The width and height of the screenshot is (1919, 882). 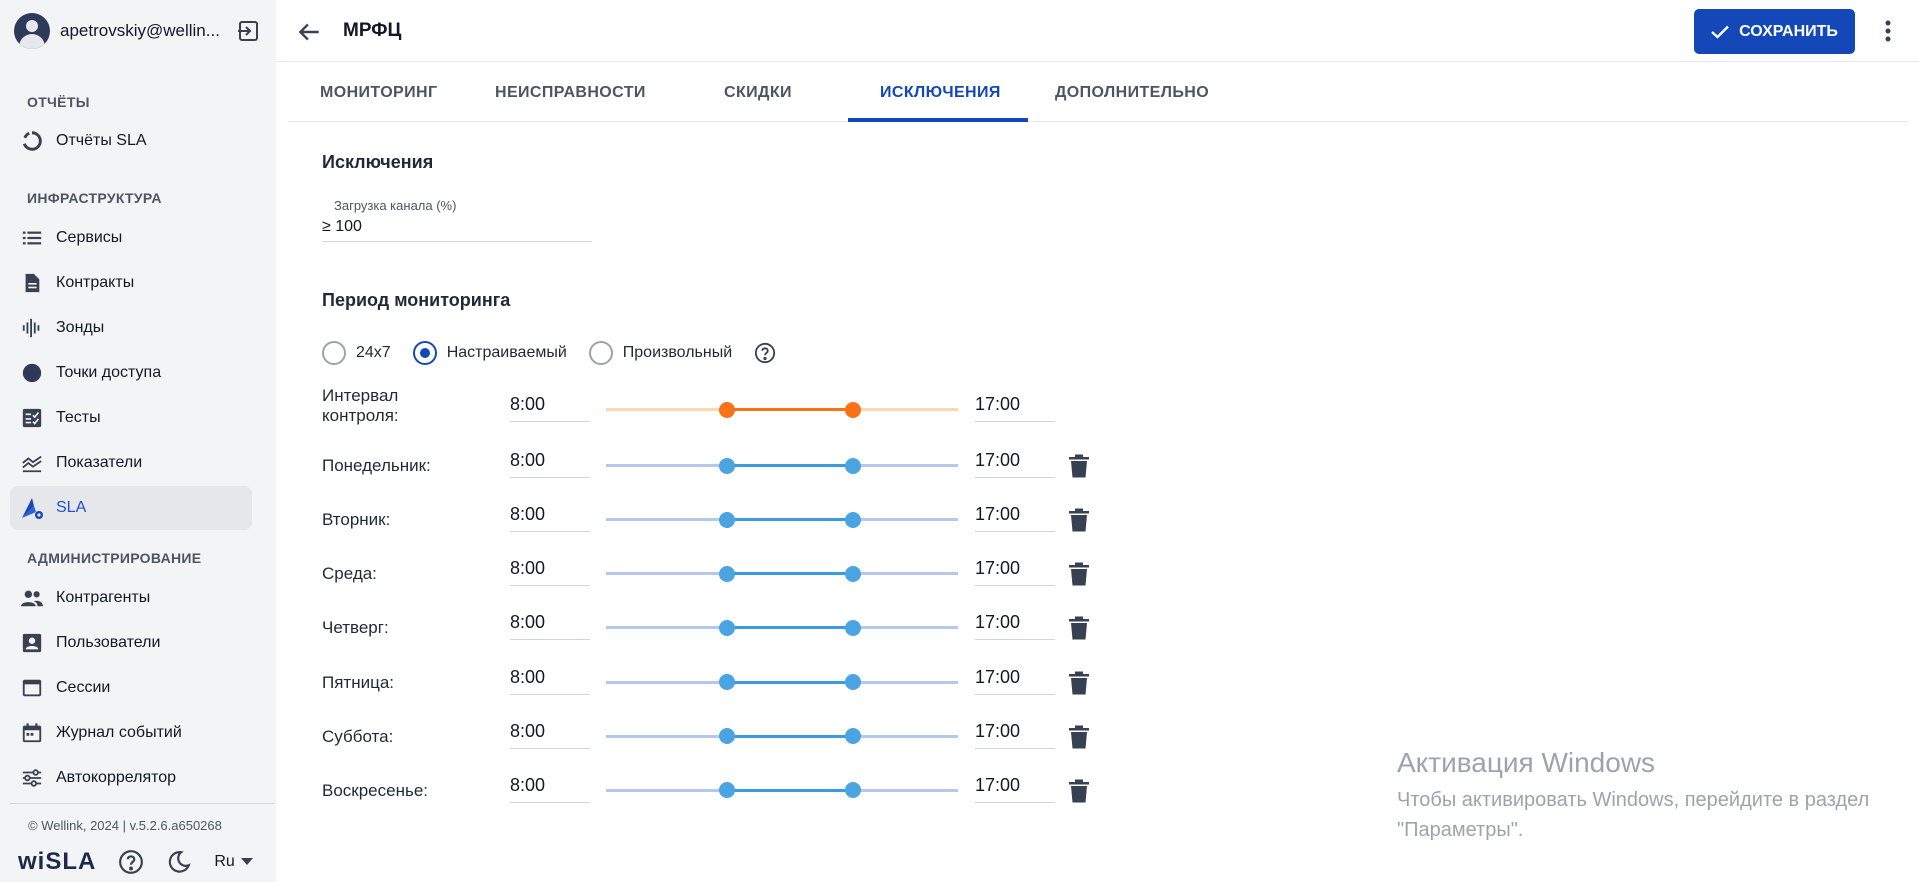 What do you see at coordinates (32, 643) in the screenshot?
I see `user-card-icon` at bounding box center [32, 643].